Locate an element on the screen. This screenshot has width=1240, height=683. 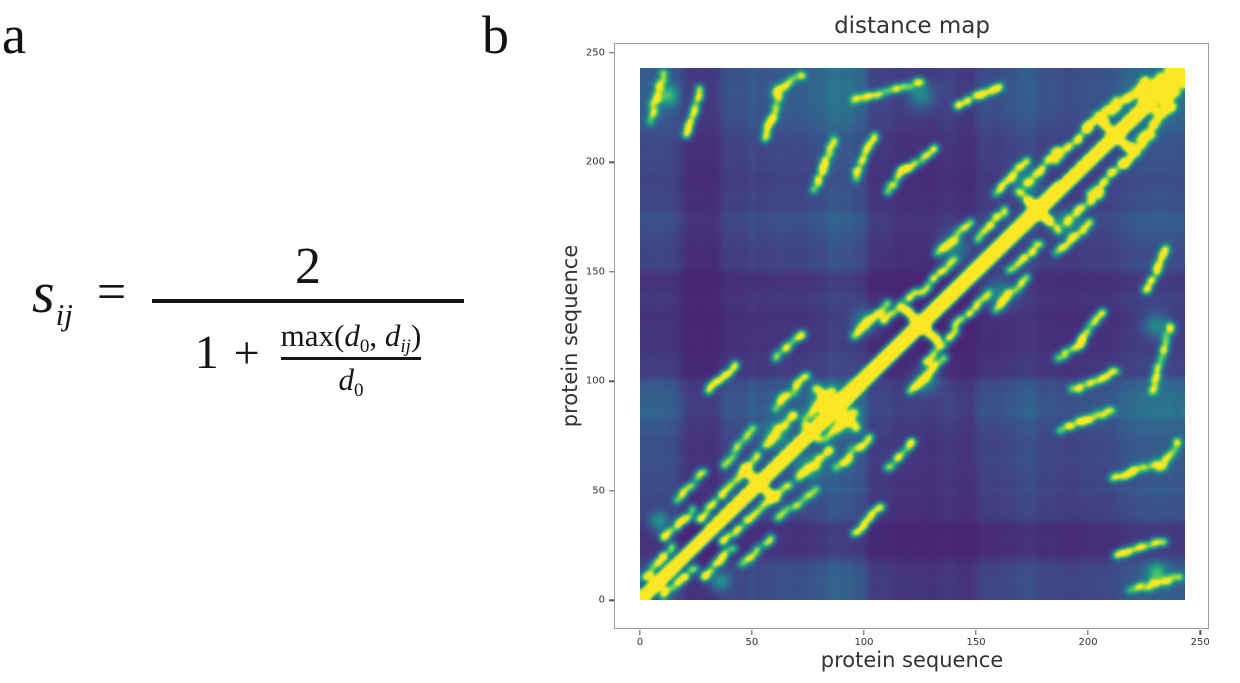
x-tick-label: 150 is located at coordinates (976, 642).